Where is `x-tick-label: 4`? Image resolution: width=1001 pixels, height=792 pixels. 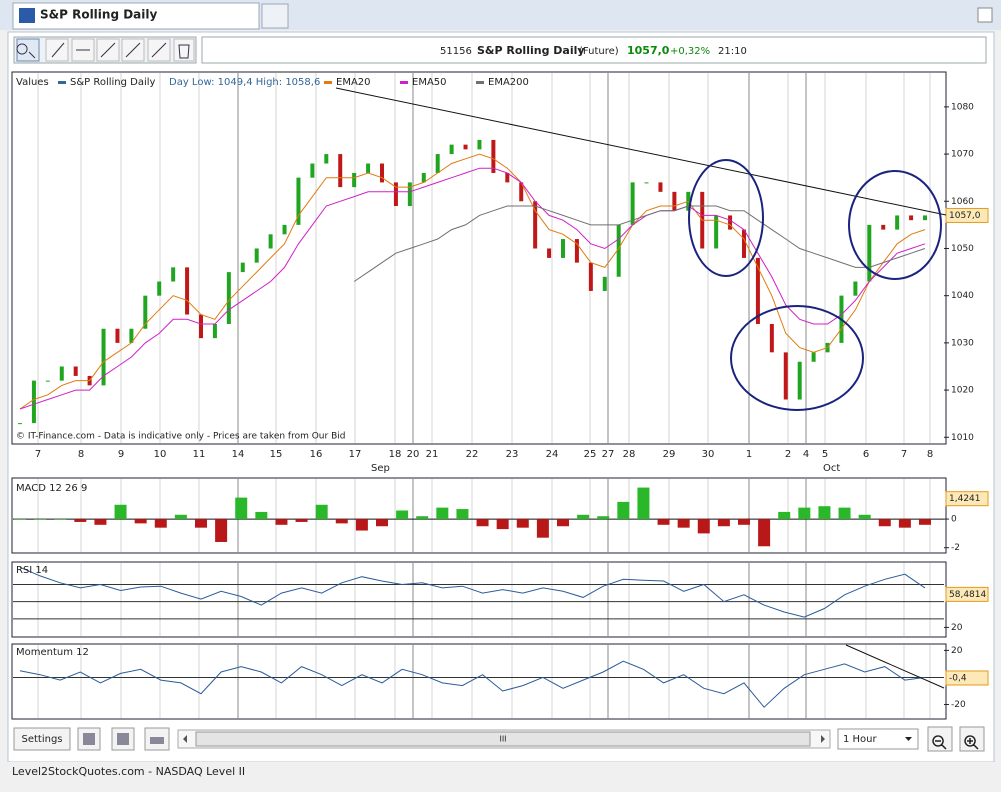
x-tick-label: 4 is located at coordinates (806, 454).